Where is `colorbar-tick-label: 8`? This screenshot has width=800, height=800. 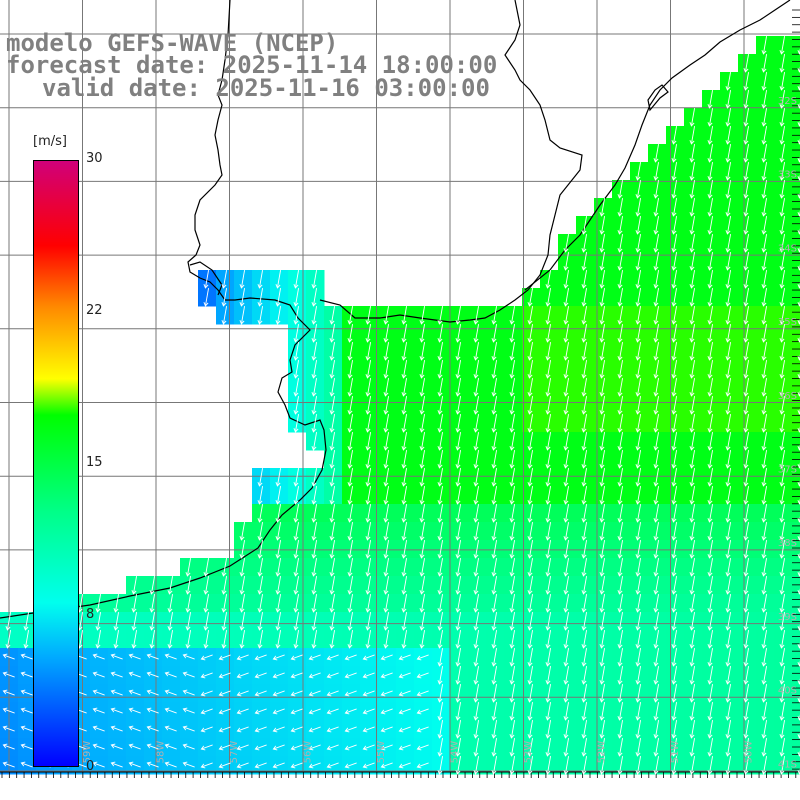
colorbar-tick-label: 8 is located at coordinates (90, 614).